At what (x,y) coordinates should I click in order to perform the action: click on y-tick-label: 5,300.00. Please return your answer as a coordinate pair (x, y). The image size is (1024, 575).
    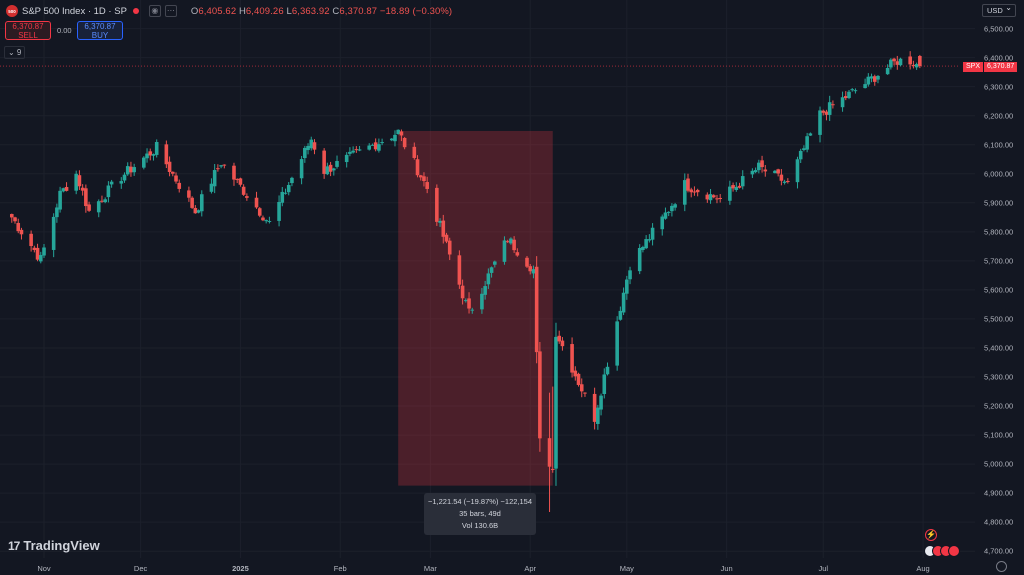
    Looking at the image, I should click on (999, 377).